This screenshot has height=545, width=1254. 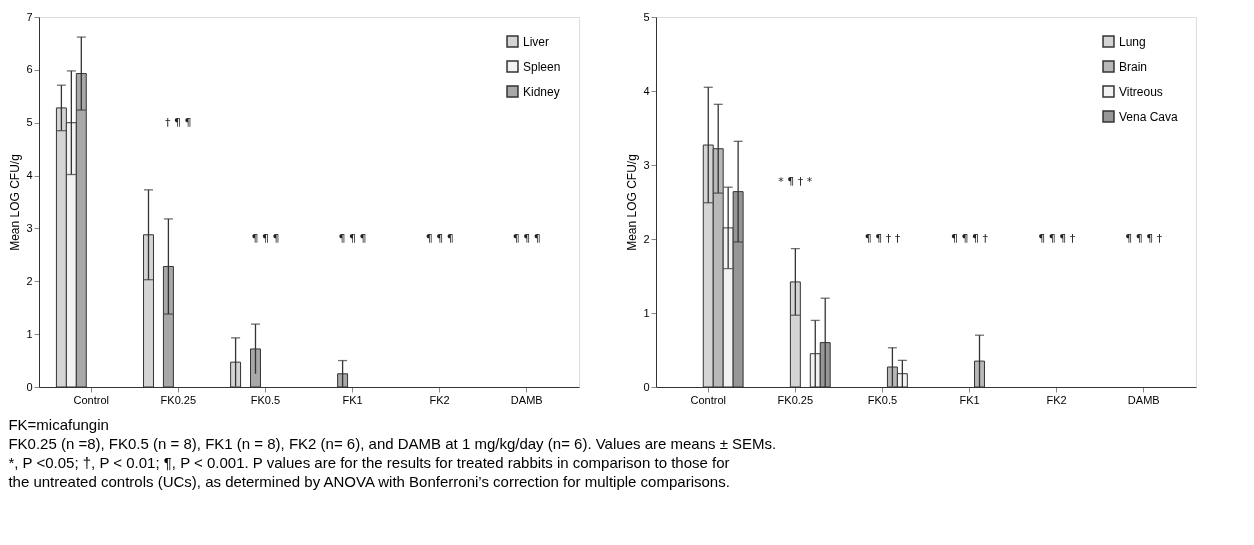 I want to click on y-tick-label: 7, so click(x=29, y=16).